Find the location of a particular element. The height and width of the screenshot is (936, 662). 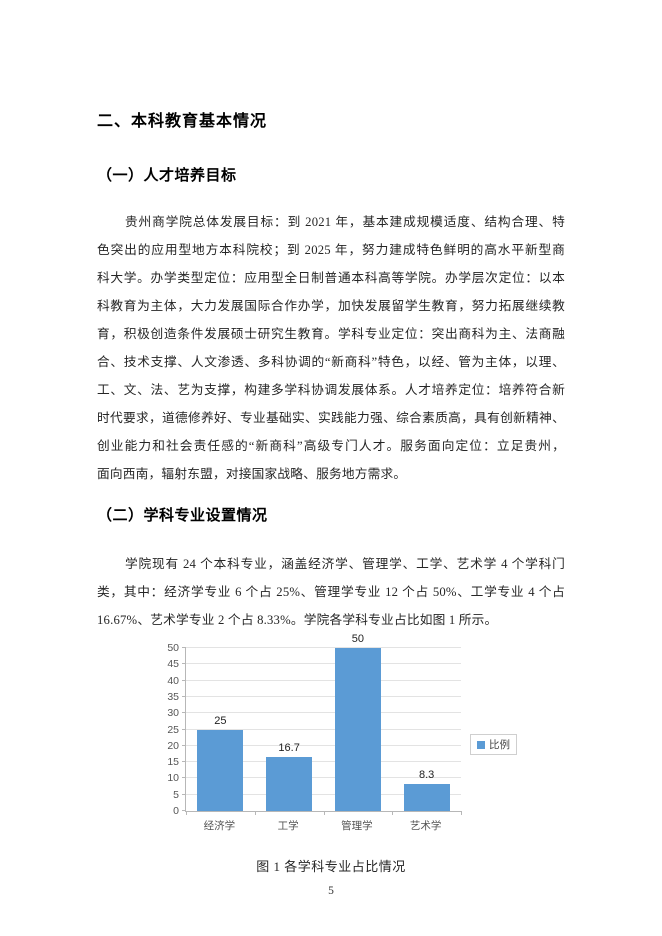

text-line: 合、技术支撑、人文渗透、多科协调的“新商科”特色，以经、管为主体，以理、 is located at coordinates (331, 362).